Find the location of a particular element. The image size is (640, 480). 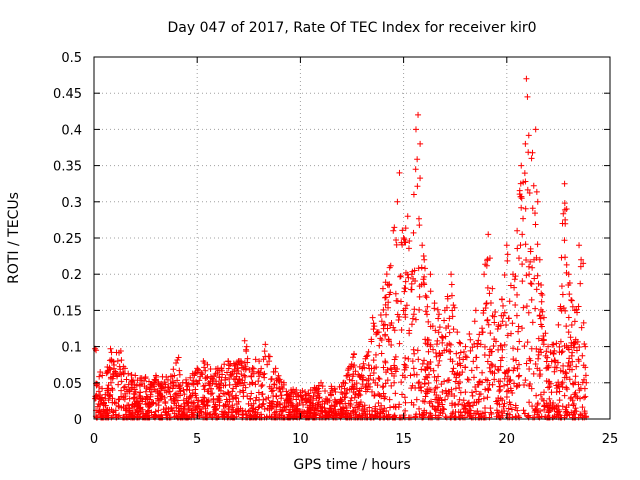

y-tick-label: 0 is located at coordinates (78, 420).